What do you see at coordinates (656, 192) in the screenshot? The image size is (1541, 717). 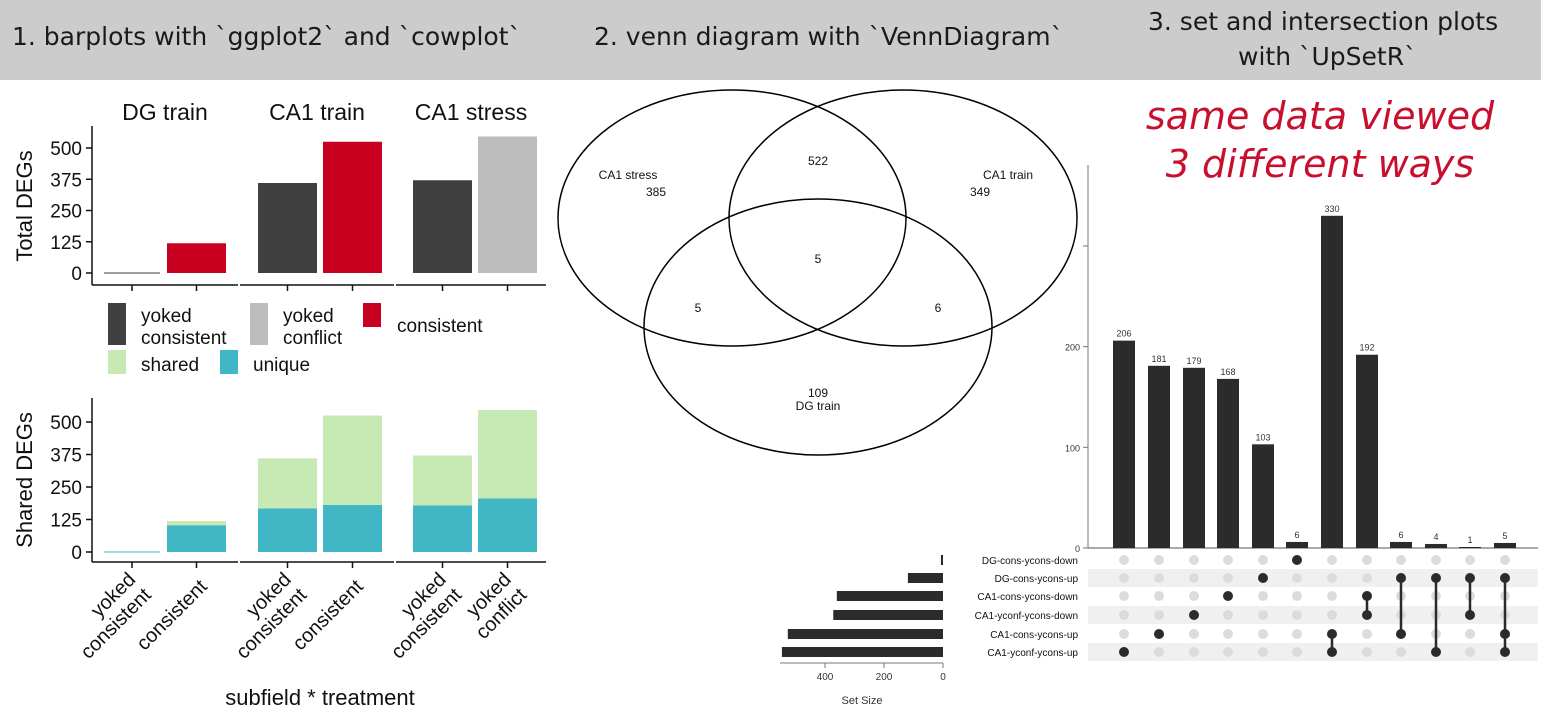 I see `venn-count: 385` at bounding box center [656, 192].